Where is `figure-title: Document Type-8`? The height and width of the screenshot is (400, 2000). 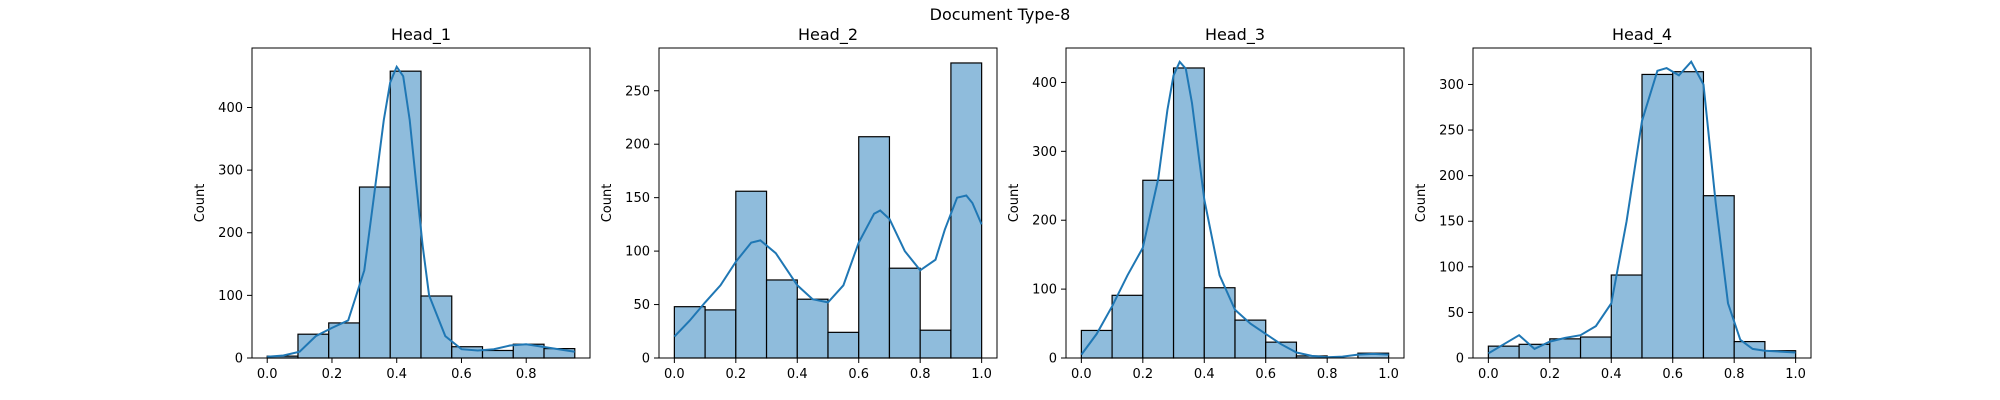
figure-title: Document Type-8 is located at coordinates (1000, 14).